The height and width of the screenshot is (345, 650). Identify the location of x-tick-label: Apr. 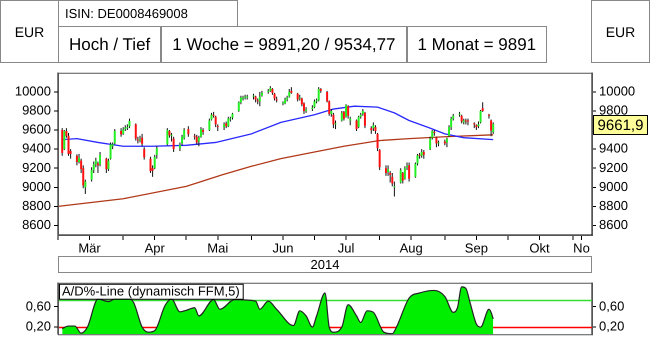
(155, 248).